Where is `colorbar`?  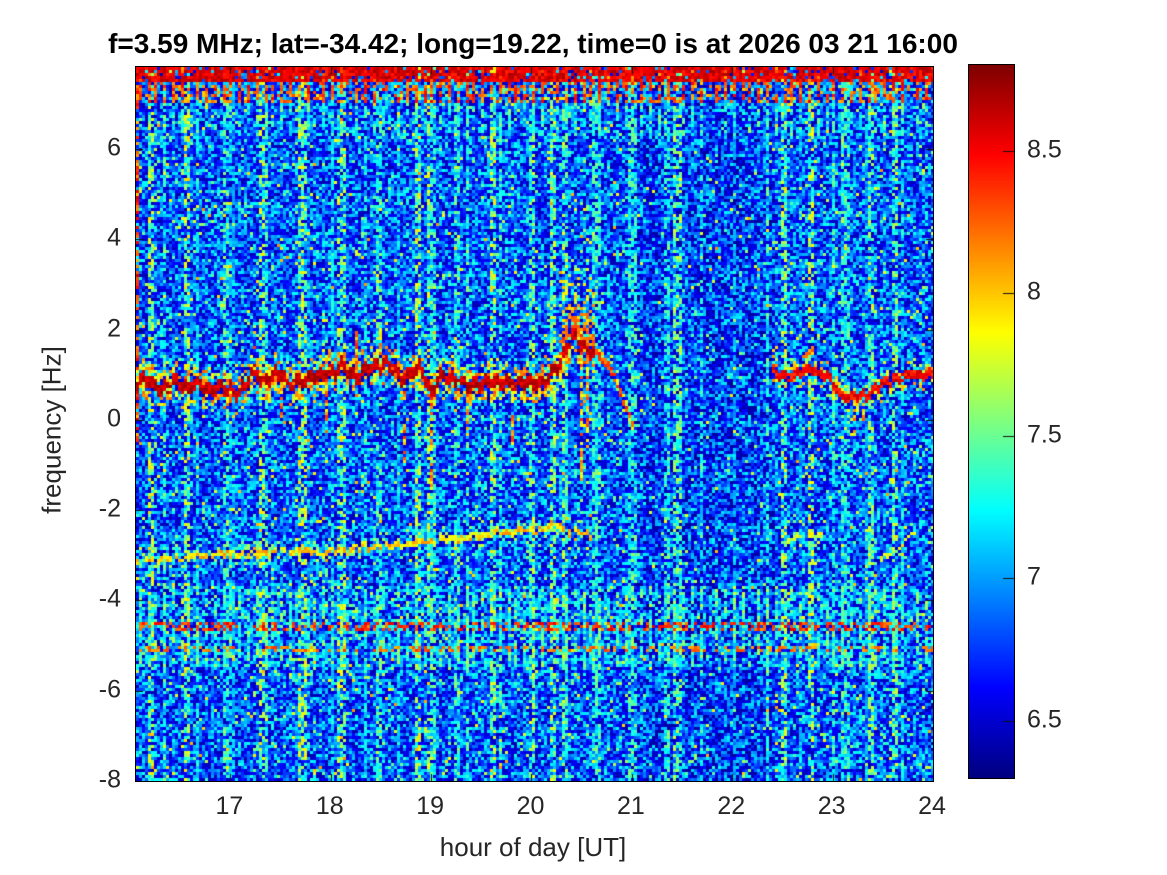
colorbar is located at coordinates (991, 421).